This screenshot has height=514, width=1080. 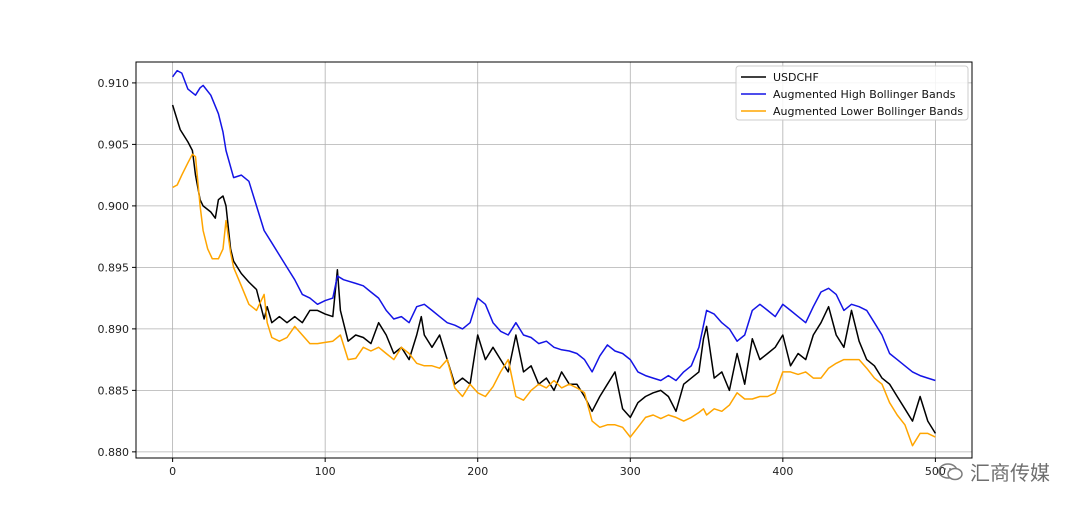 What do you see at coordinates (864, 94) in the screenshot?
I see `legend-label: Augmented High Bollinger Bands` at bounding box center [864, 94].